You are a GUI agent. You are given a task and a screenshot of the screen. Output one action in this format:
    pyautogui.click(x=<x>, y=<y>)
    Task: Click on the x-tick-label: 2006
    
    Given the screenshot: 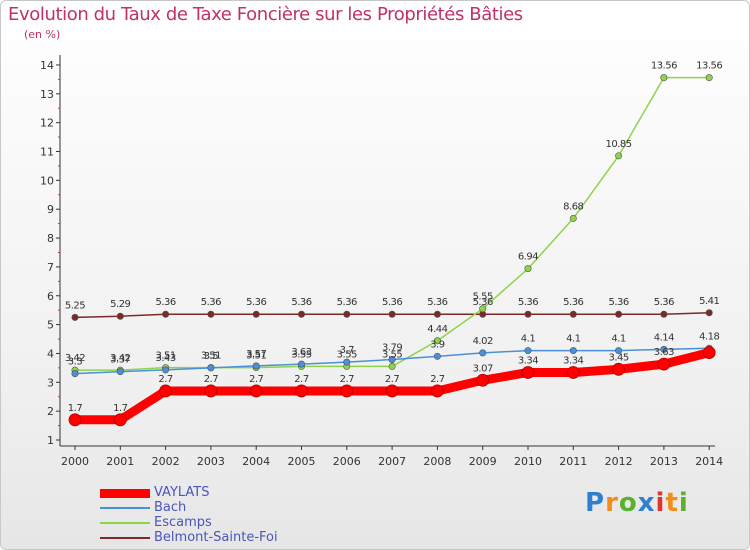 What is the action you would take?
    pyautogui.click(x=347, y=461)
    